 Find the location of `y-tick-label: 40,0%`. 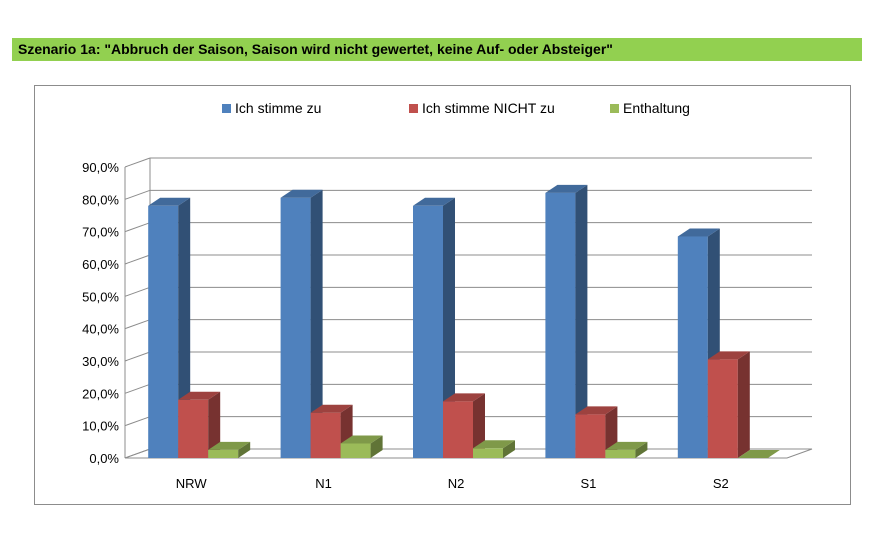

y-tick-label: 40,0% is located at coordinates (100, 329).